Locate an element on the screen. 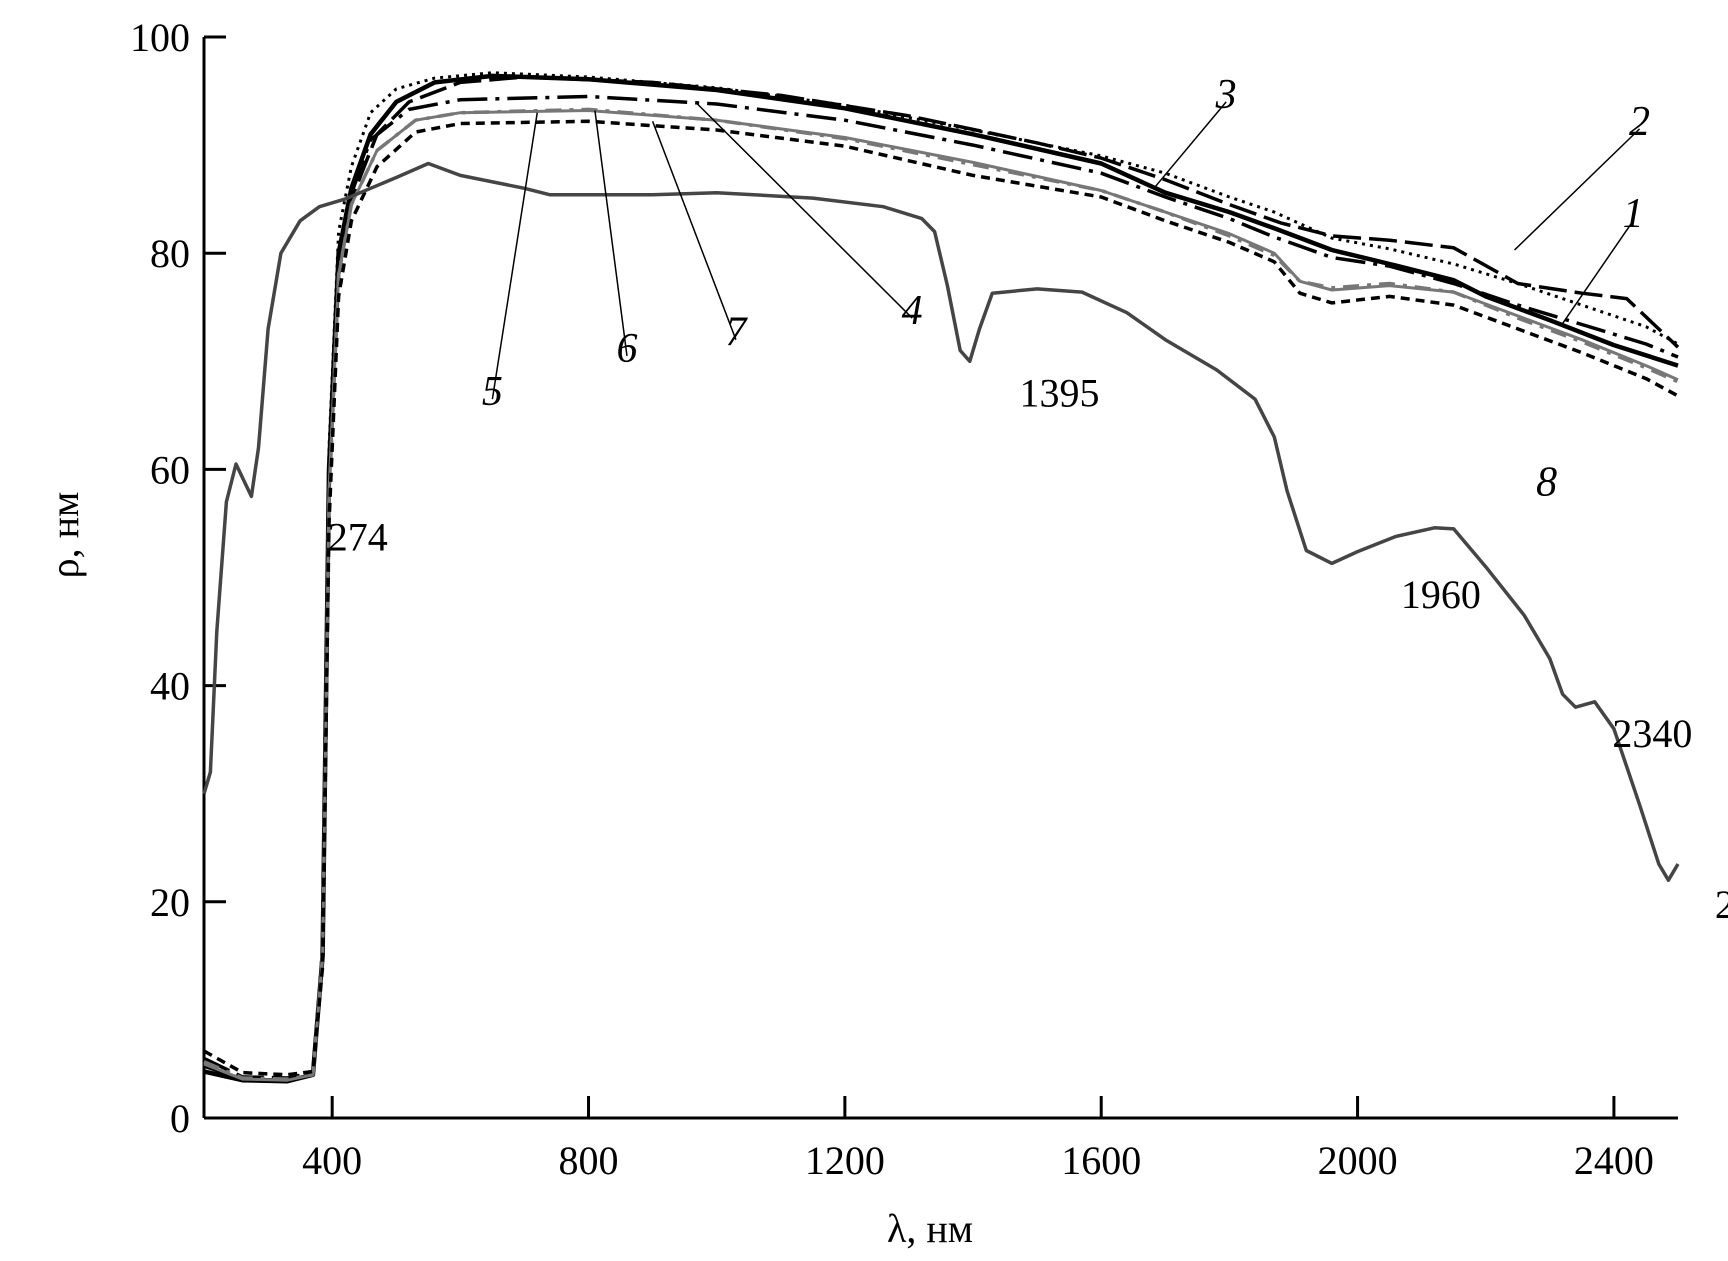 The width and height of the screenshot is (1728, 1261). y-axis-title: ρ, нм is located at coordinates (64, 535).